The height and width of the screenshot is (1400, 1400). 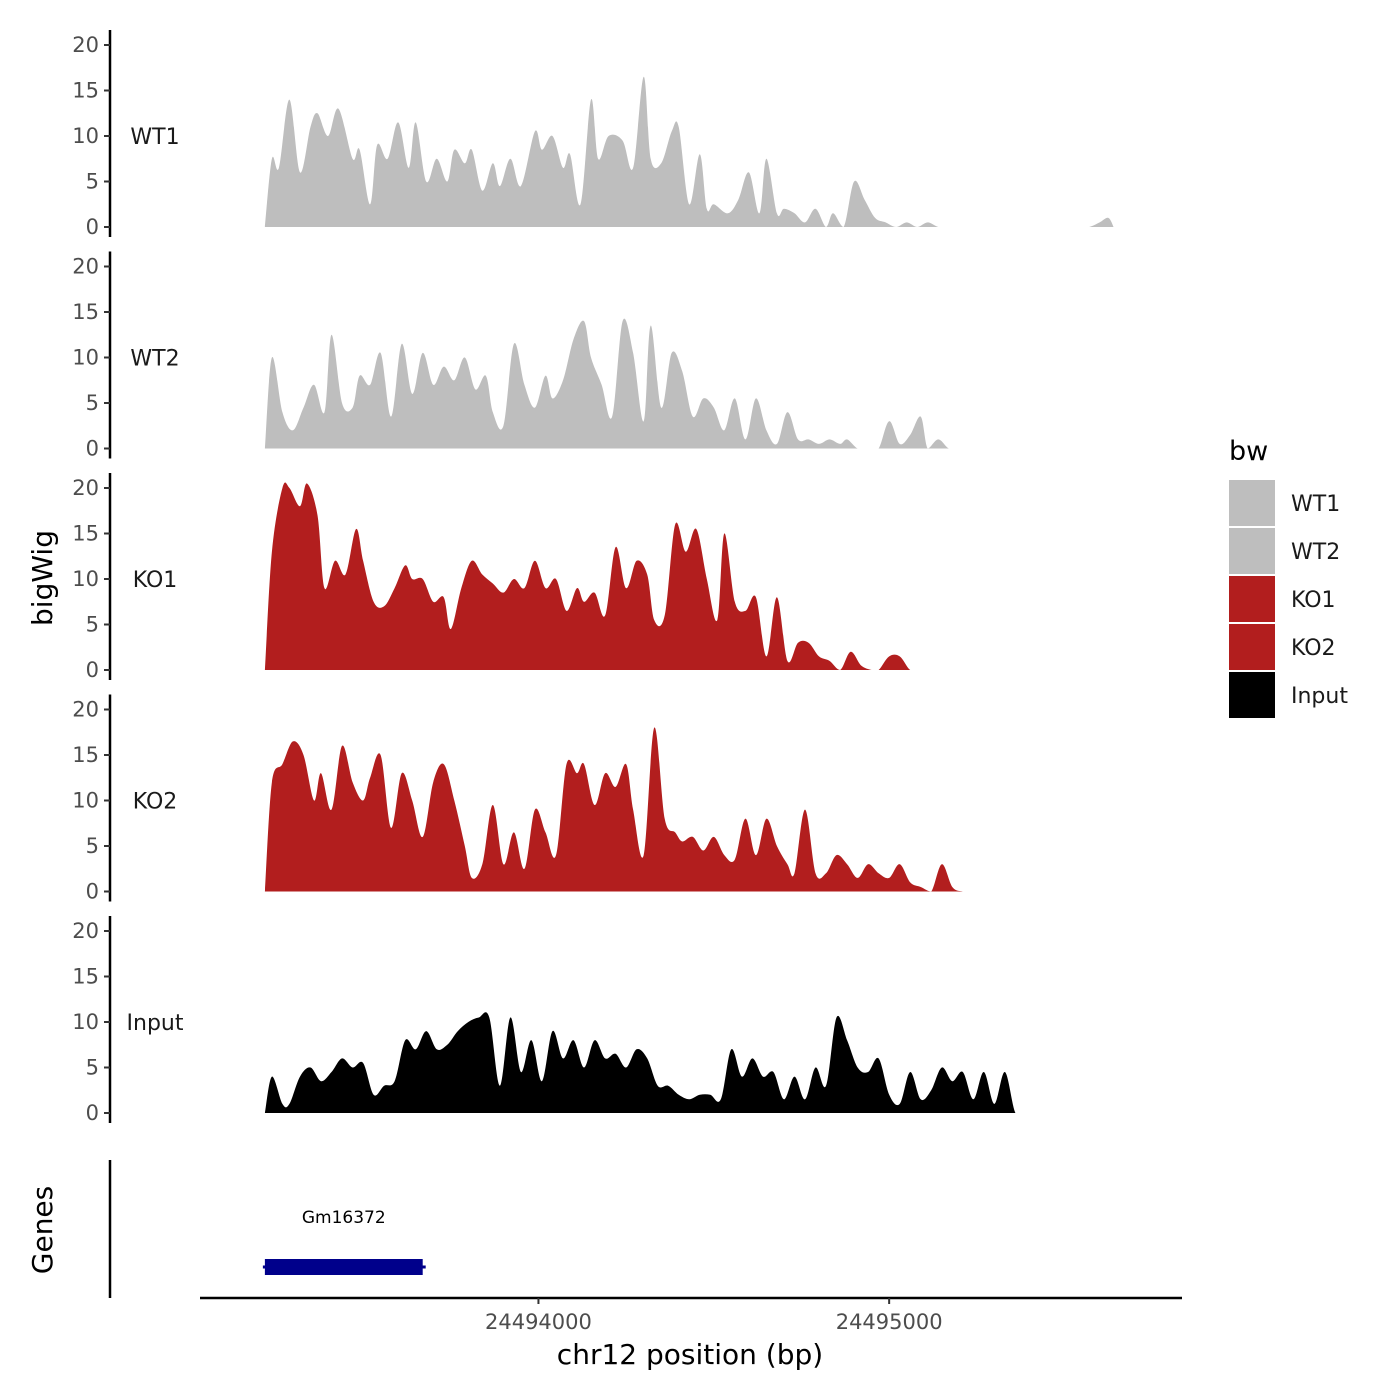 I want to click on gene-gm16372: Gm16372, so click(x=344, y=1241).